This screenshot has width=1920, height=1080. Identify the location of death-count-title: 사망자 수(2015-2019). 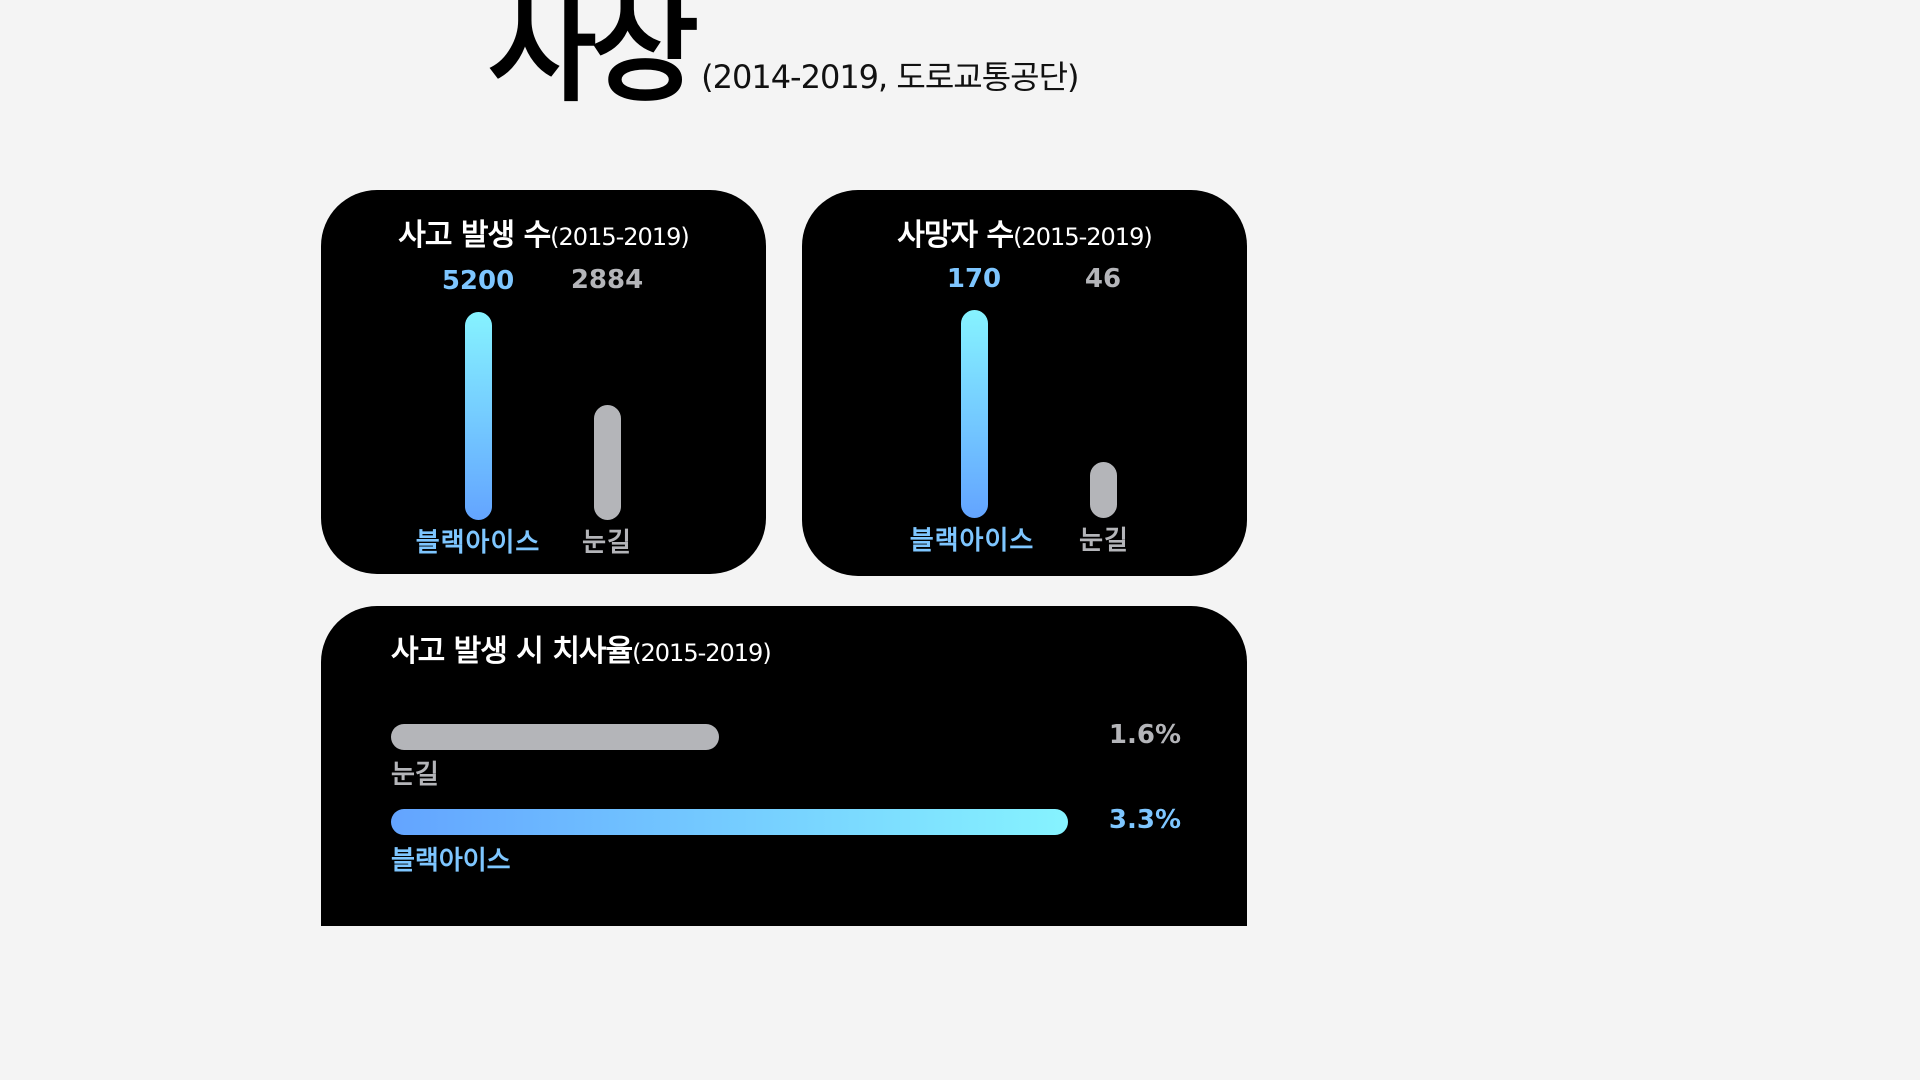
(1024, 232).